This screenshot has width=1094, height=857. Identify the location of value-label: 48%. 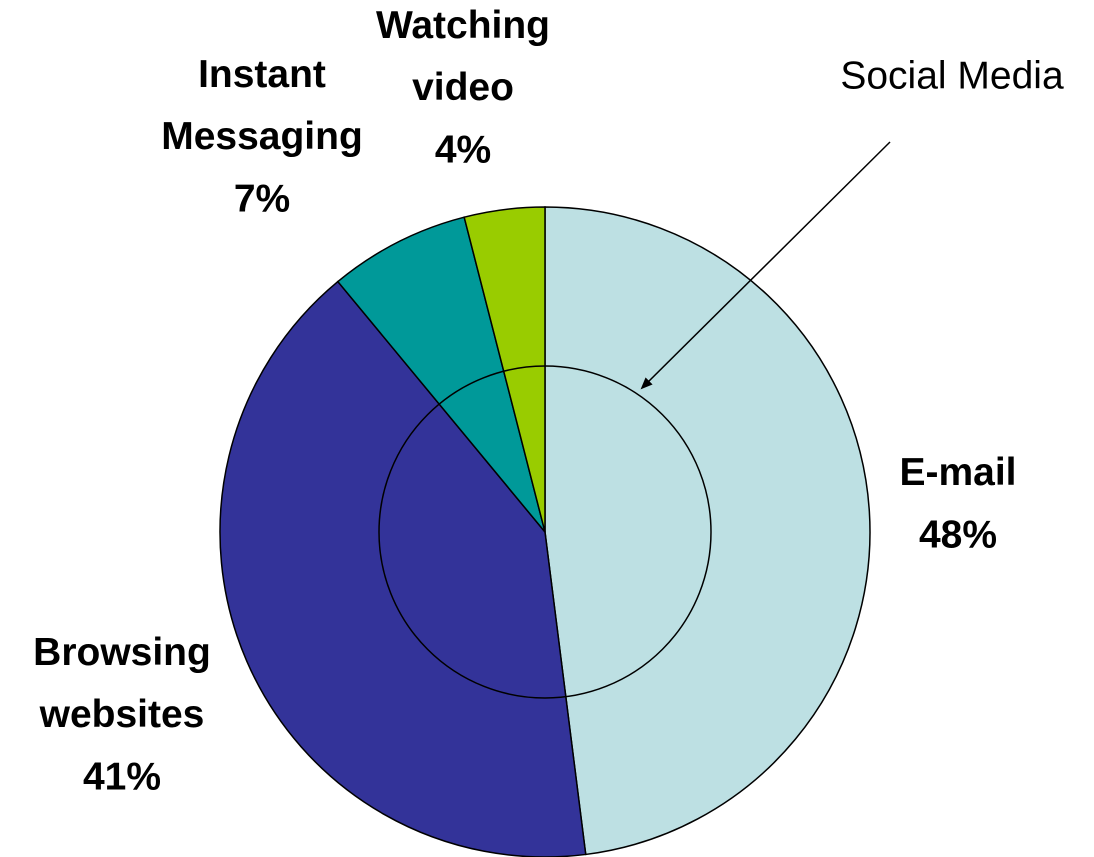
(958, 534).